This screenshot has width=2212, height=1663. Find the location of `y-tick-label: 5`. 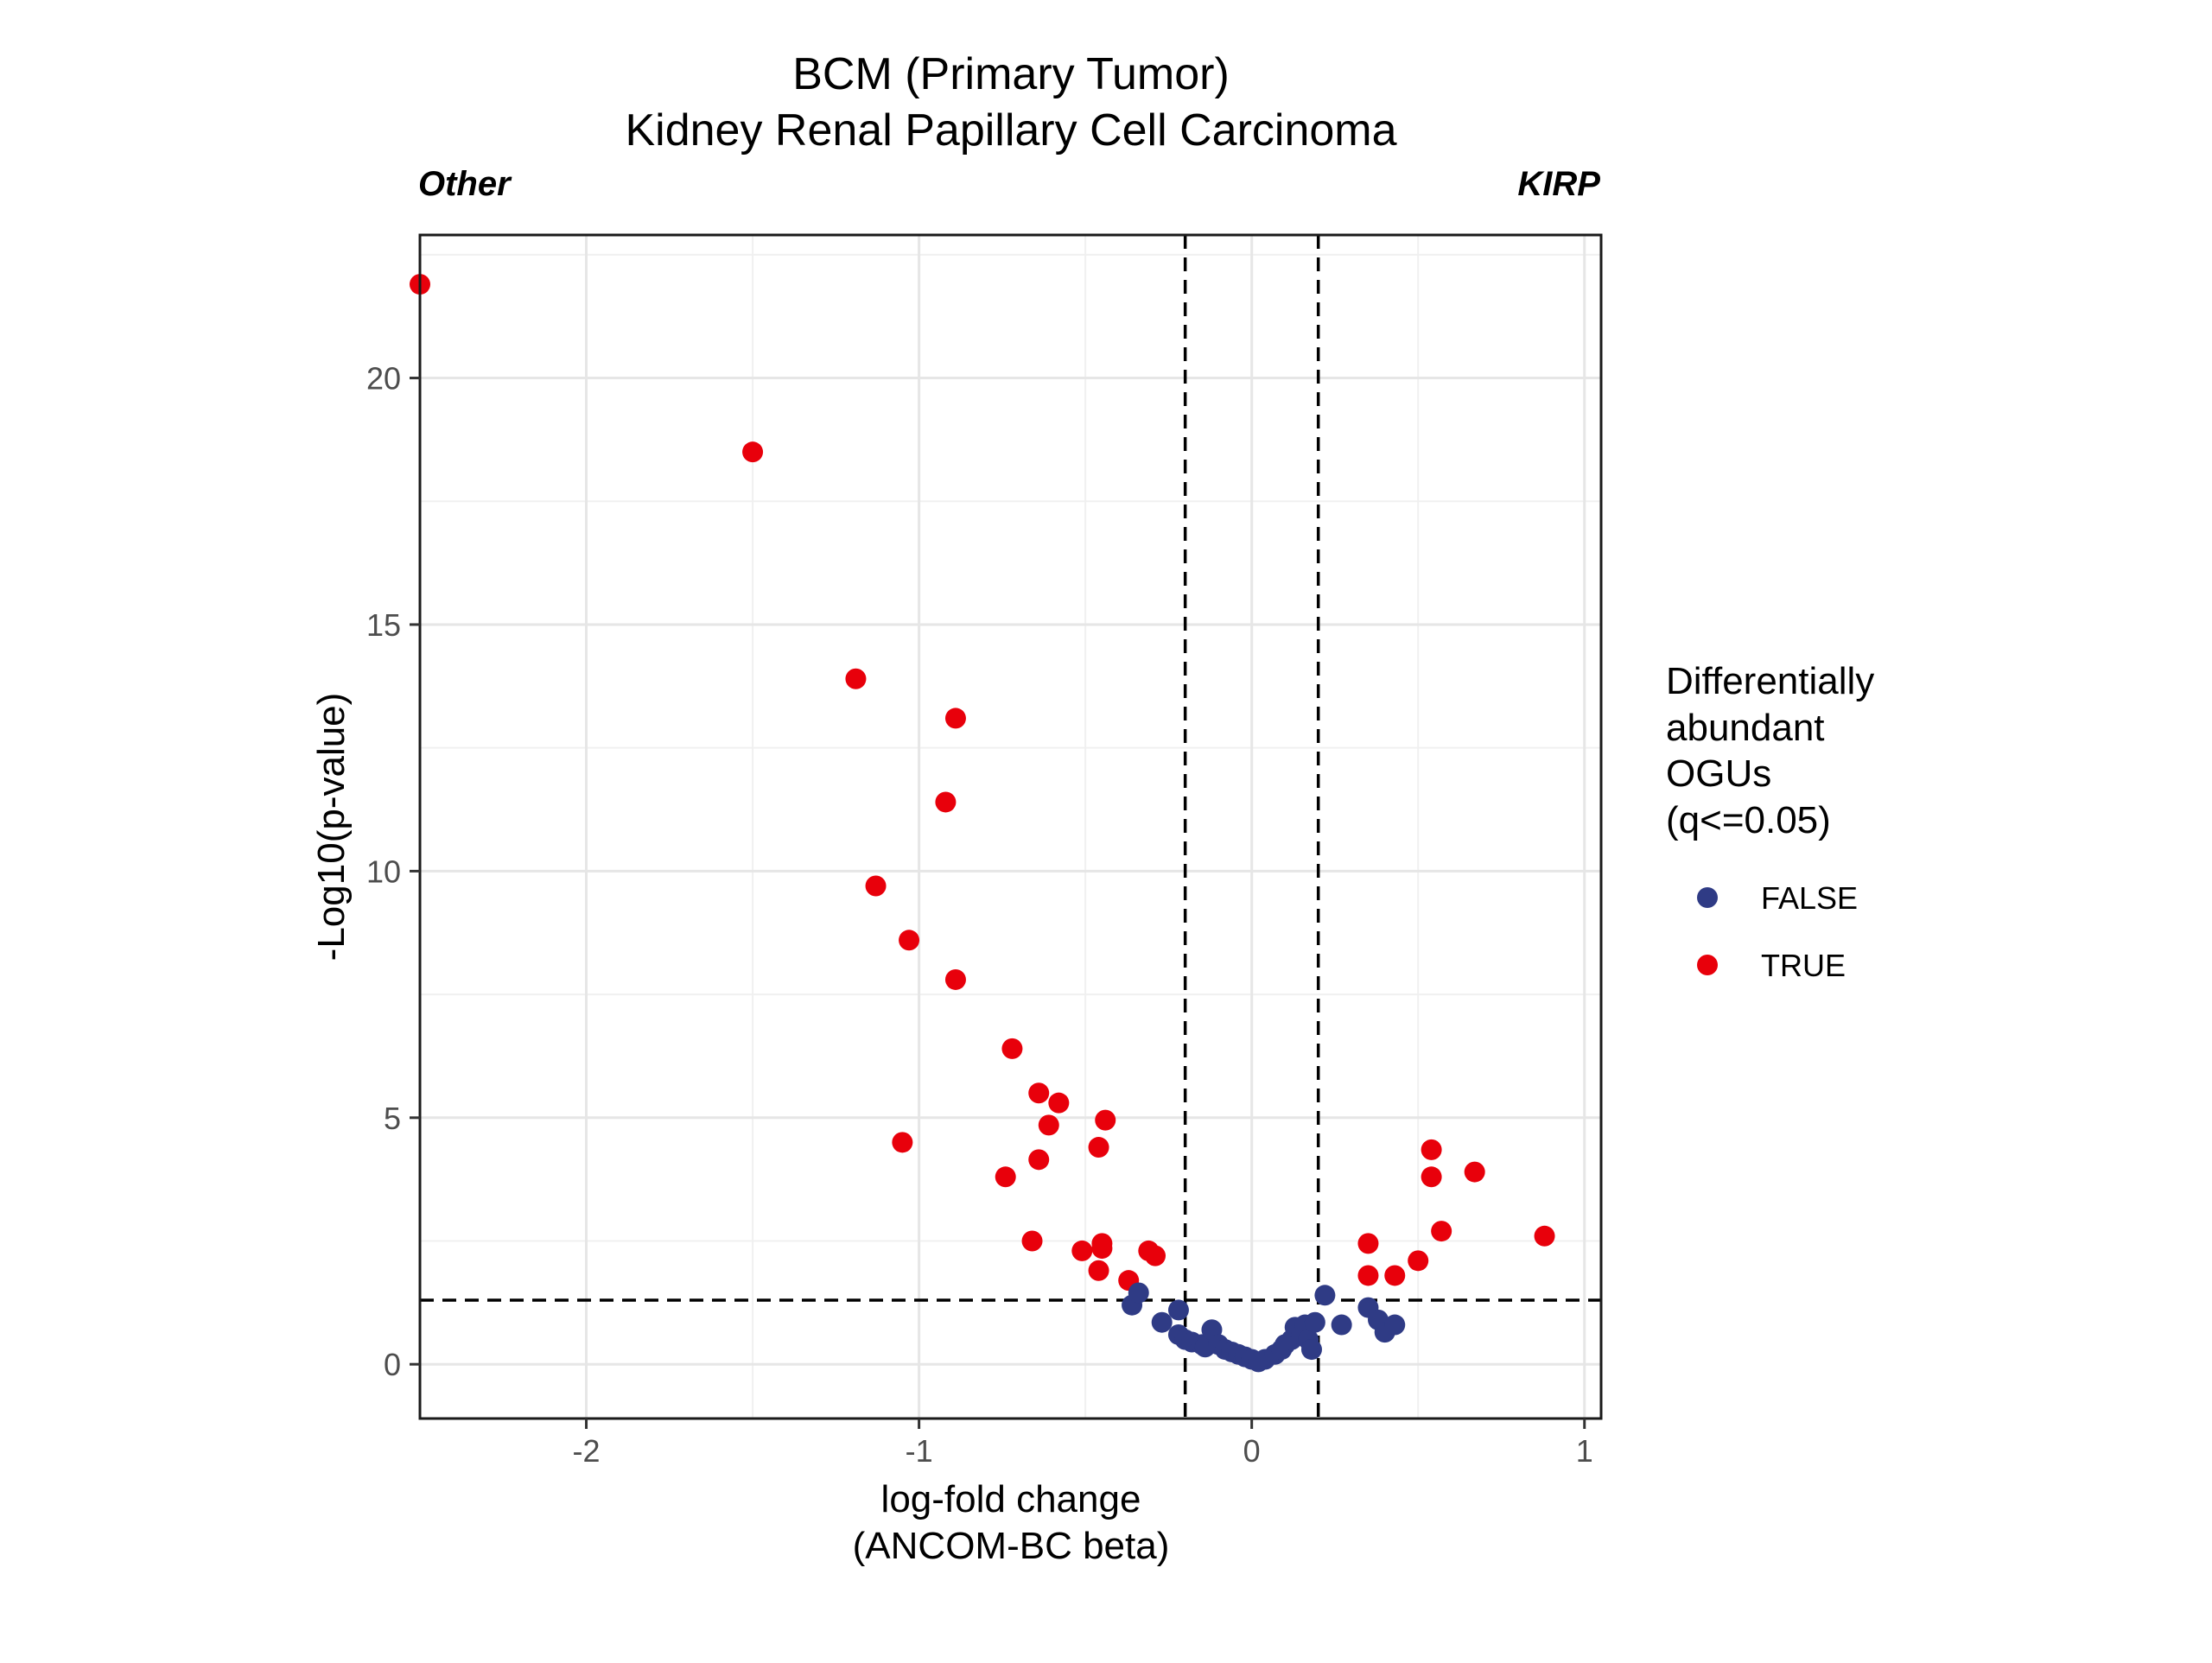

y-tick-label: 5 is located at coordinates (392, 1118).